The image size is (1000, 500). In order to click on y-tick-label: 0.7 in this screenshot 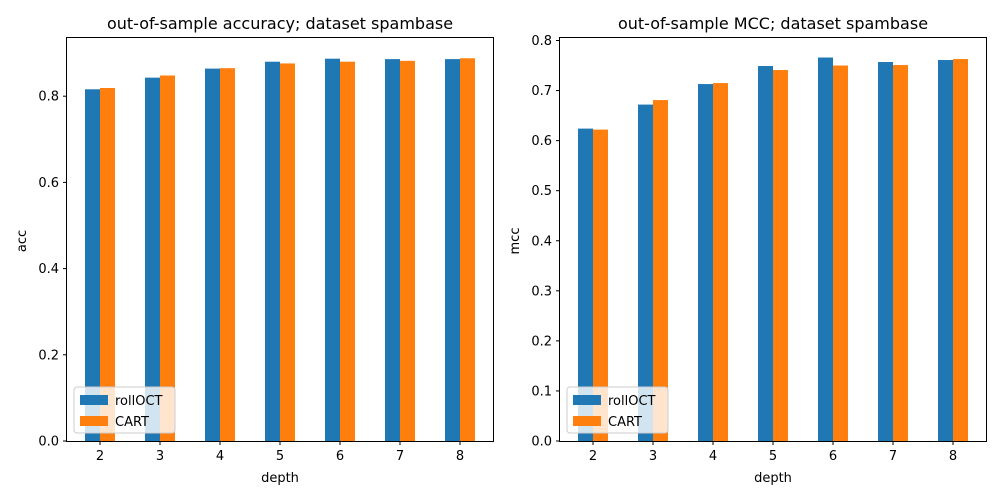, I will do `click(541, 91)`.